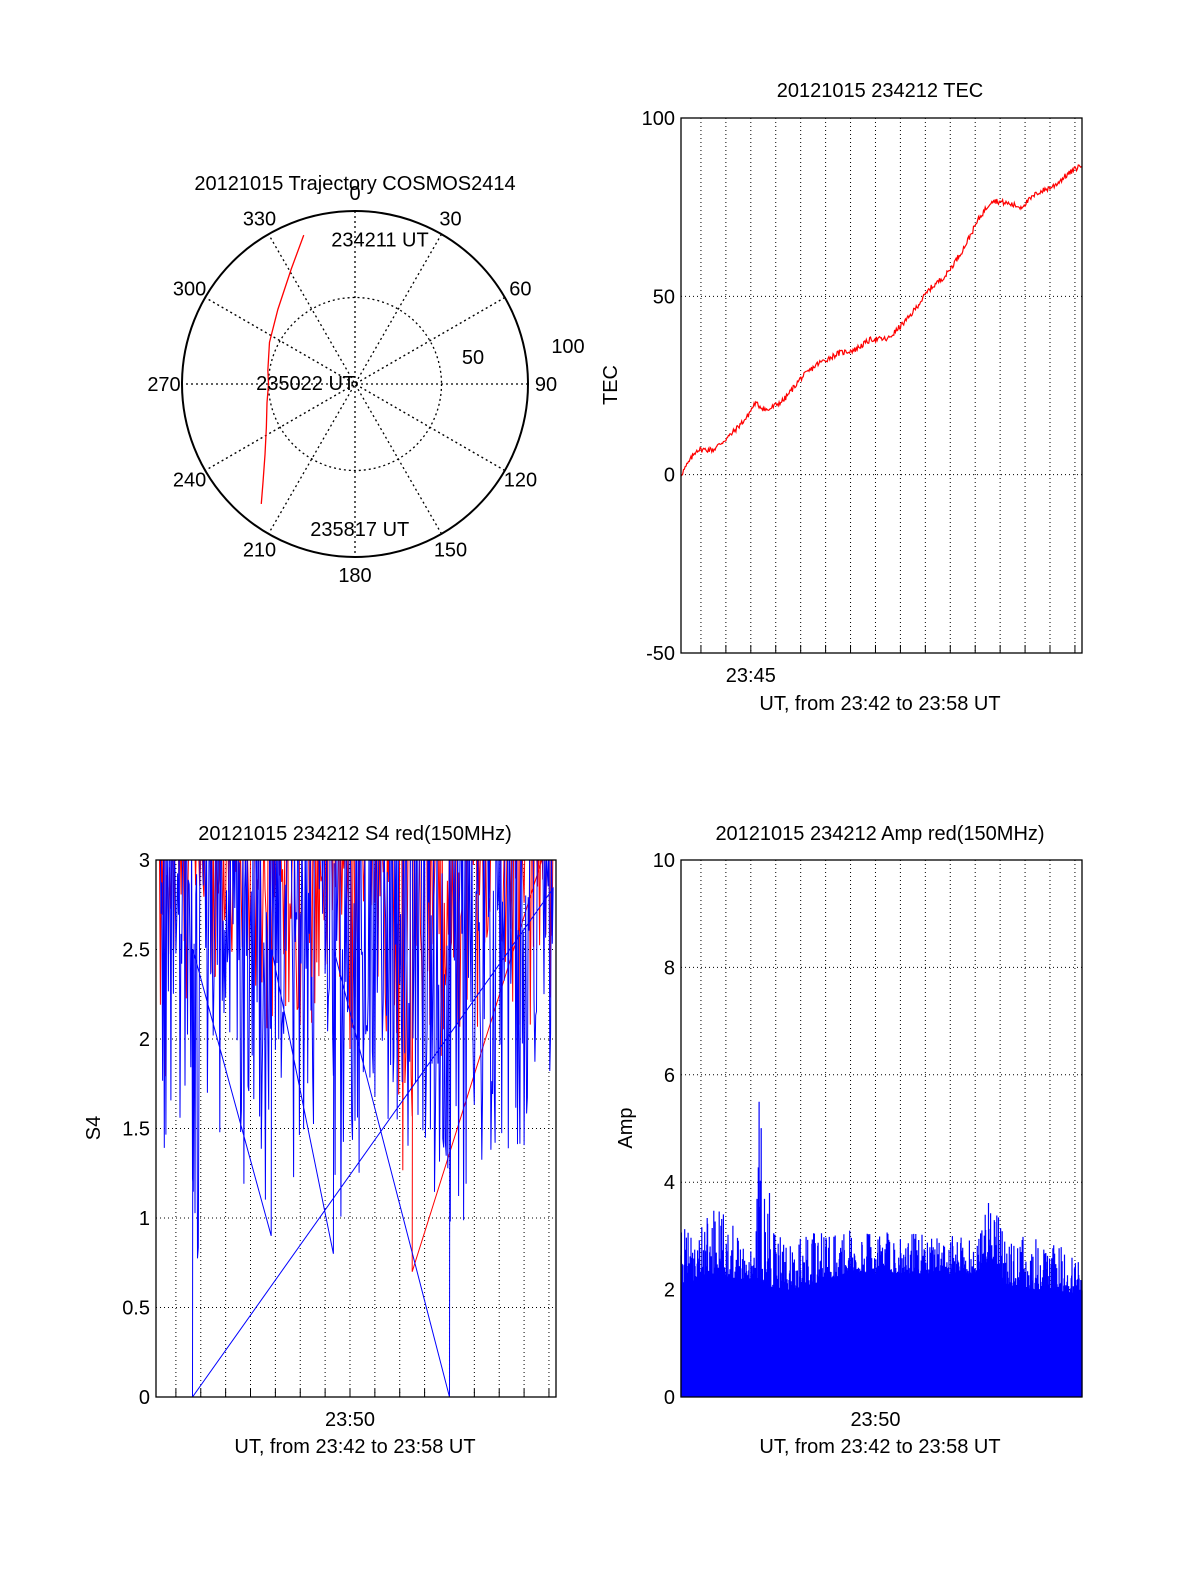 The width and height of the screenshot is (1200, 1575). What do you see at coordinates (354, 194) in the screenshot?
I see `polar-angle-label: 0` at bounding box center [354, 194].